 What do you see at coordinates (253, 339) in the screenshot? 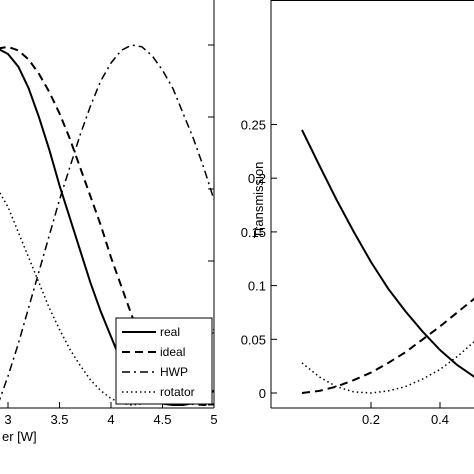
I see `right-y-tick-label: 0.05` at bounding box center [253, 339].